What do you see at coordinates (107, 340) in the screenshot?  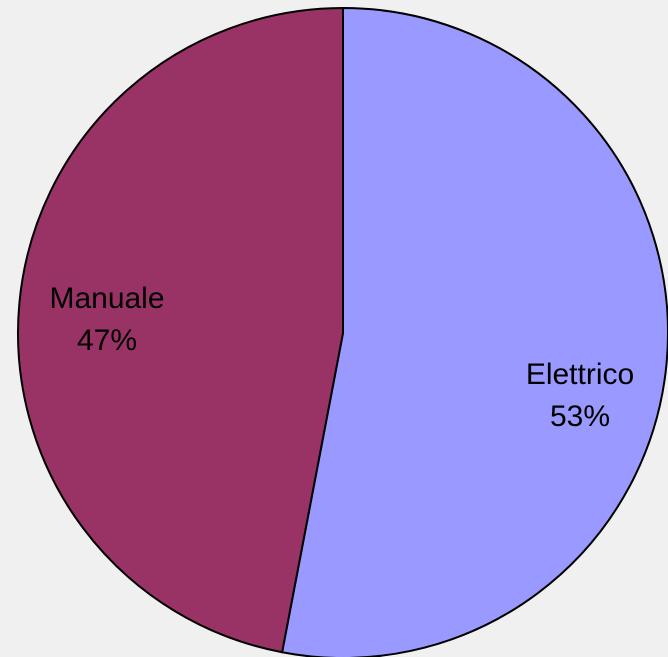 I see `slice-label-manuale-percent: 47%` at bounding box center [107, 340].